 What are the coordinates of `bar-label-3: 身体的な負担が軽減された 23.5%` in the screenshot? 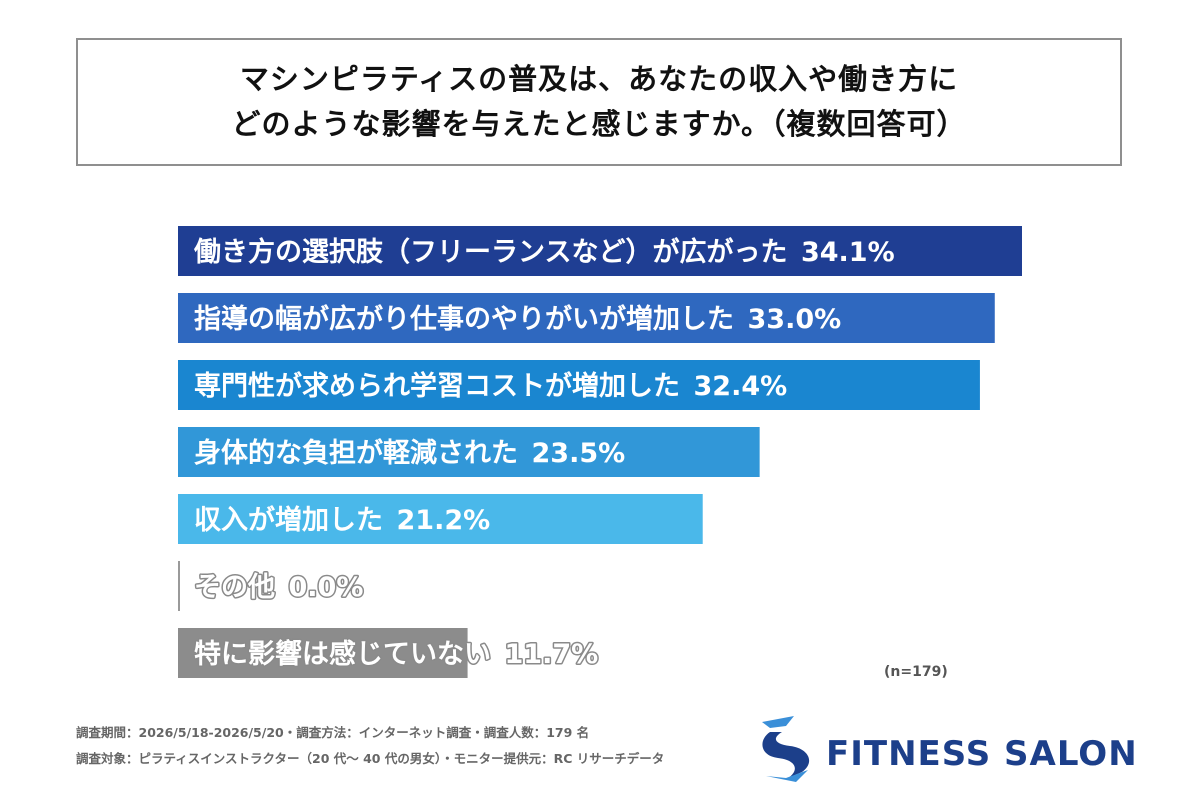 It's located at (409, 453).